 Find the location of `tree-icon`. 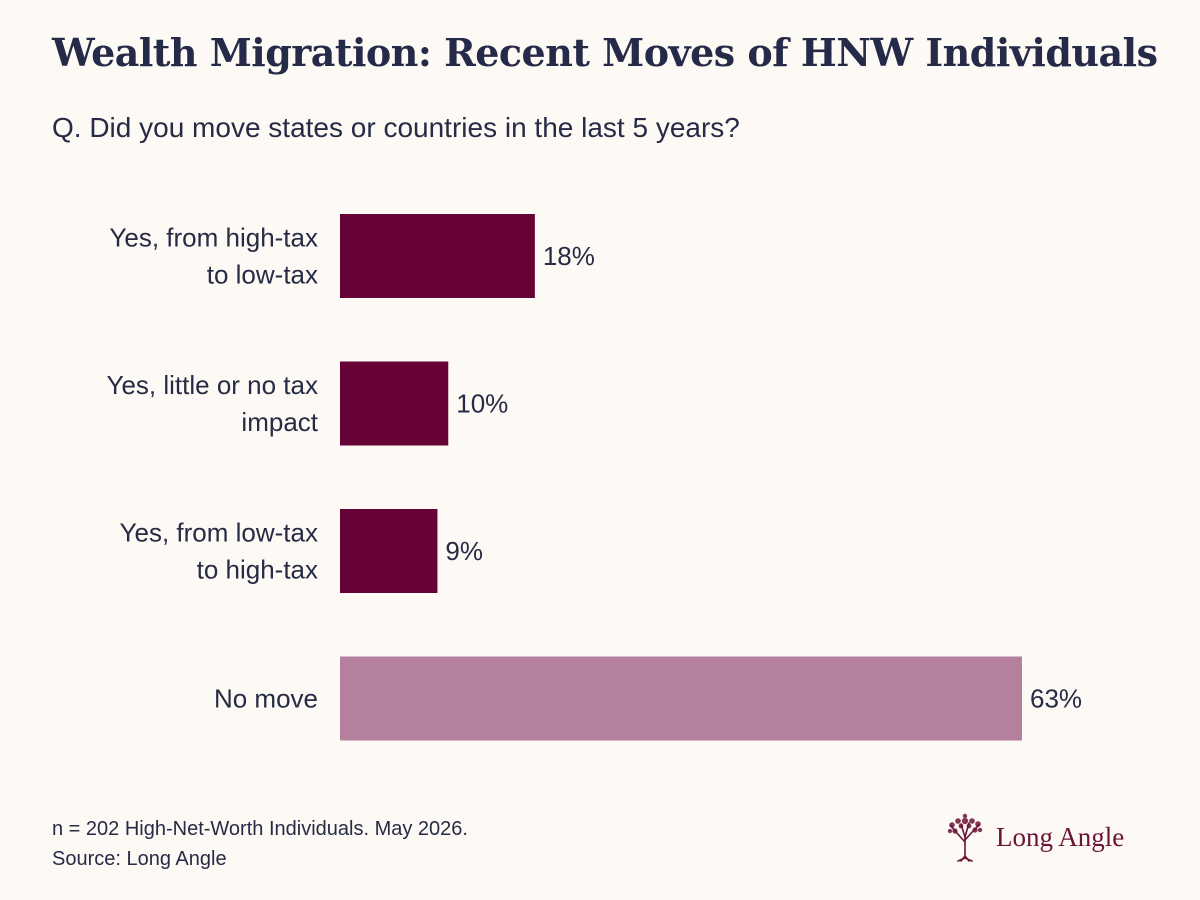

tree-icon is located at coordinates (965, 837).